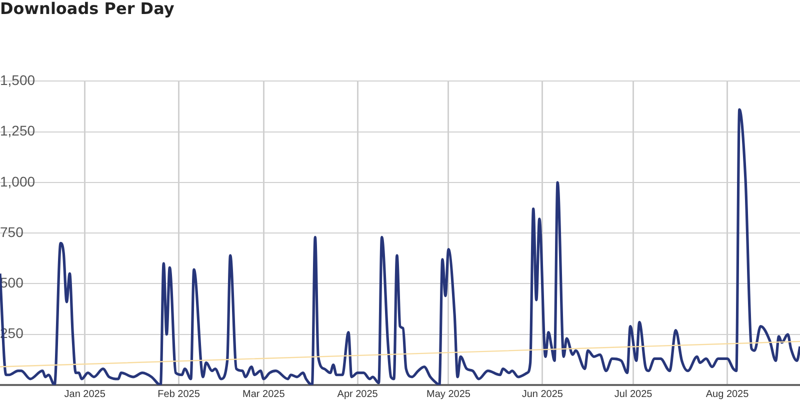 The width and height of the screenshot is (800, 403). Describe the element at coordinates (448, 394) in the screenshot. I see `x-tick-label: May 2025` at that location.